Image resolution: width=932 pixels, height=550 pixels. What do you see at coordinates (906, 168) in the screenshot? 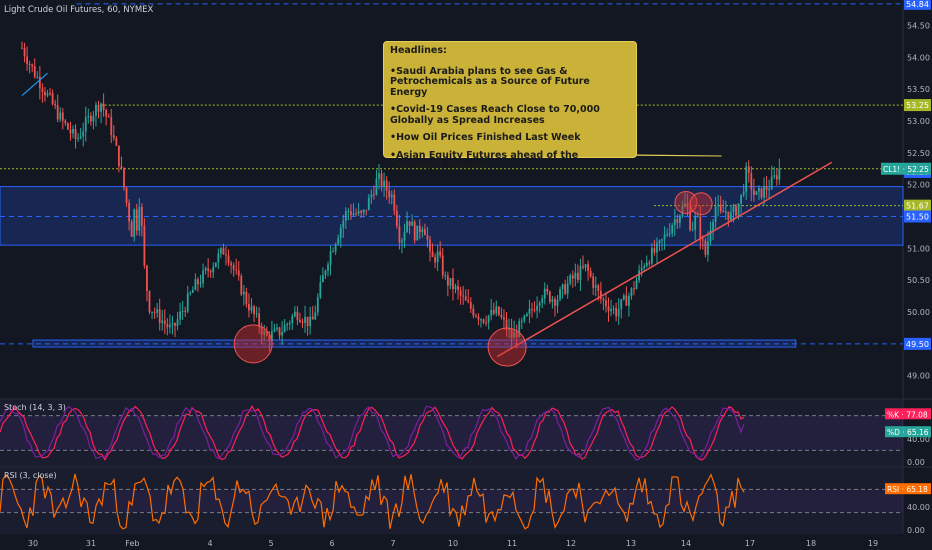
I see `last-price-tag-bg` at bounding box center [906, 168].